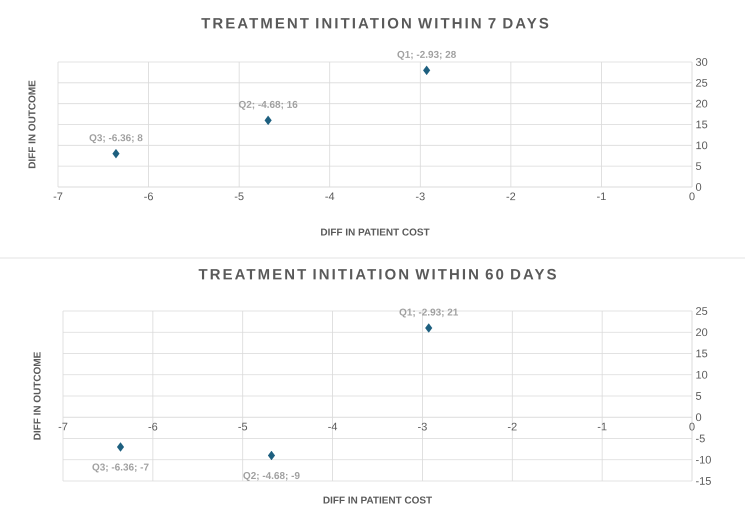  I want to click on annotation: Q2; -4.68; -9, so click(271, 476).